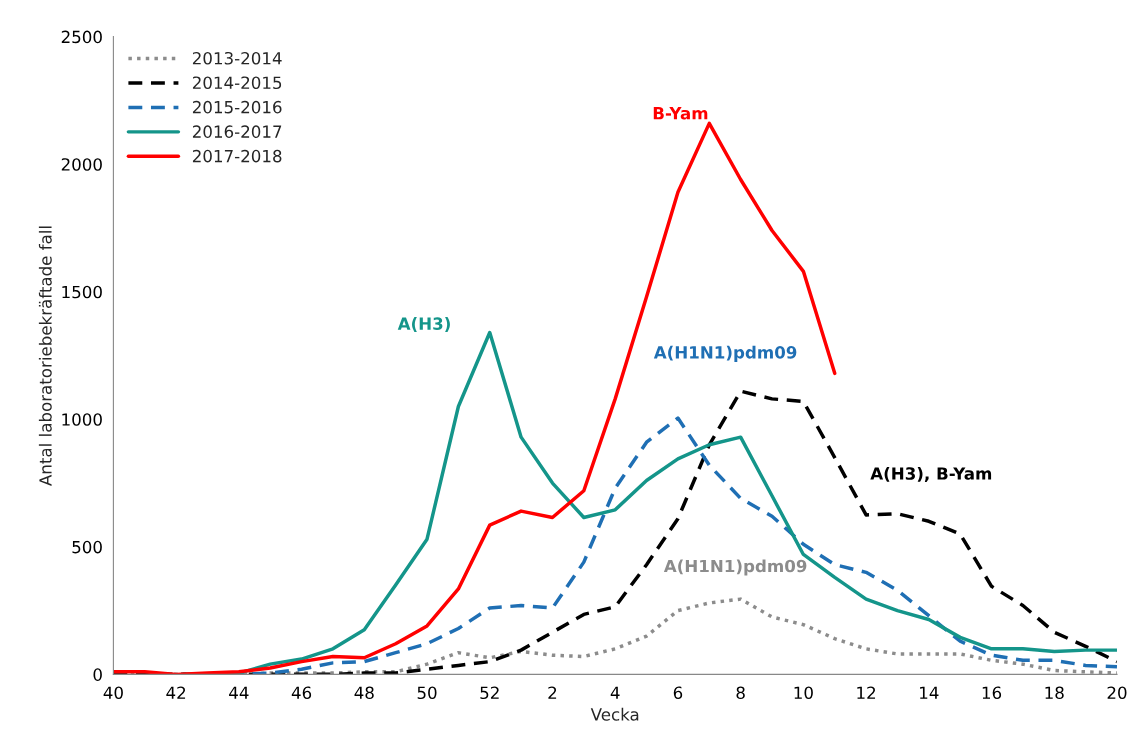  What do you see at coordinates (680, 113) in the screenshot?
I see `annotation: B-Yam` at bounding box center [680, 113].